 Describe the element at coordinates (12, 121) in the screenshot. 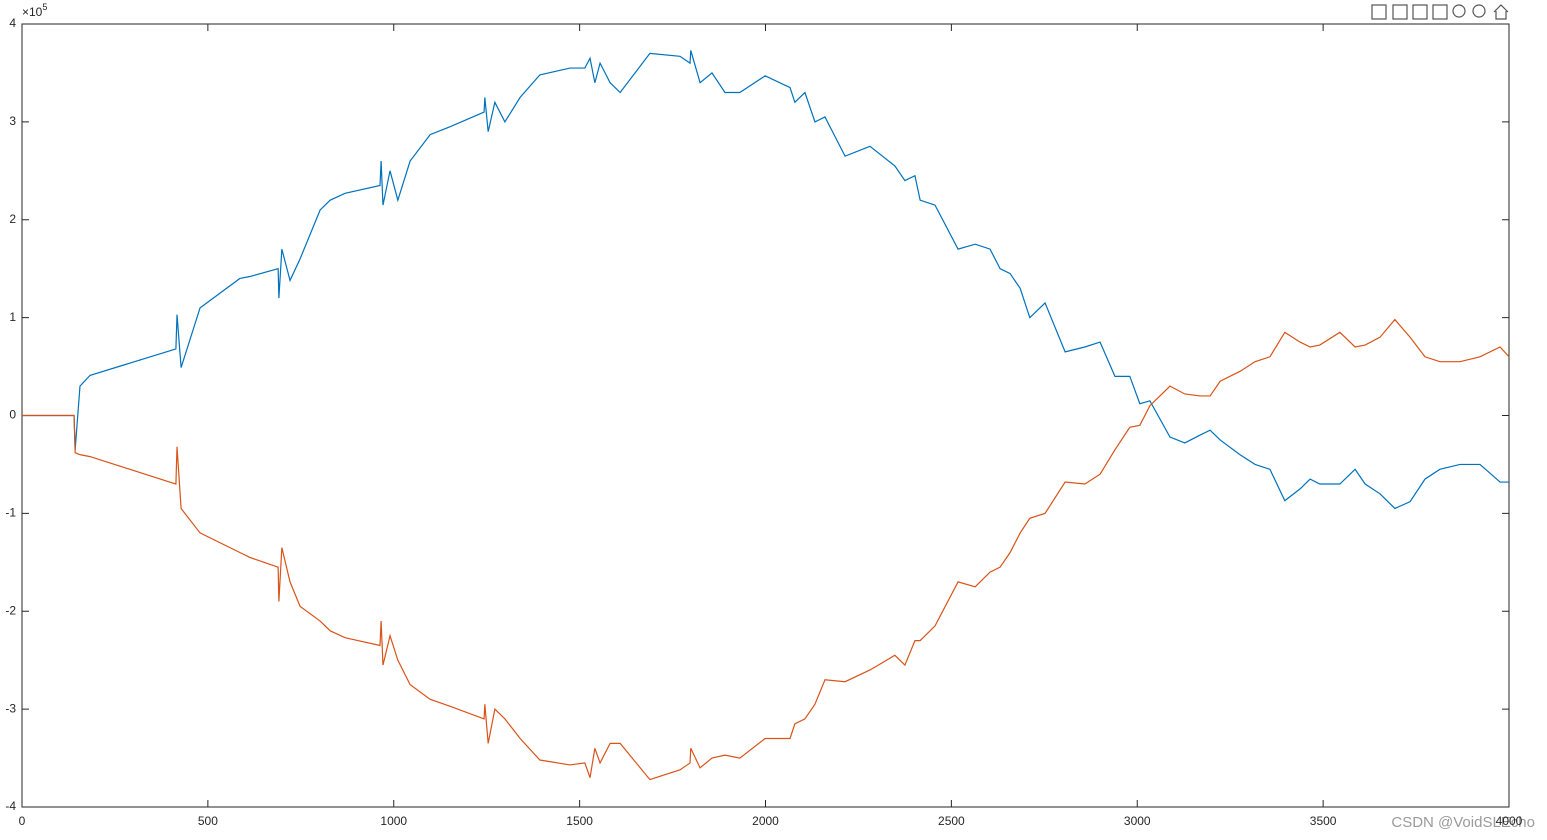

I see `y-tick-label: 3` at that location.